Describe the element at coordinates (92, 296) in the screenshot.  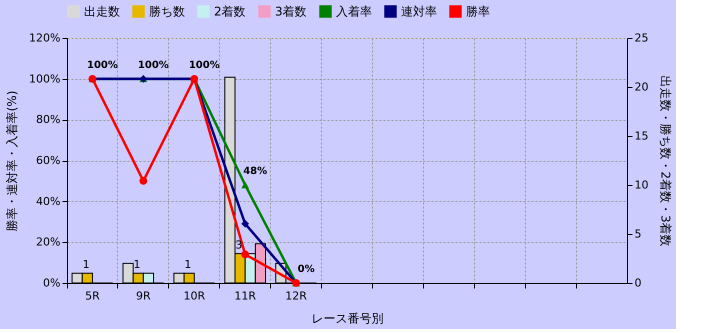
I see `x-tick-label: 5R` at that location.